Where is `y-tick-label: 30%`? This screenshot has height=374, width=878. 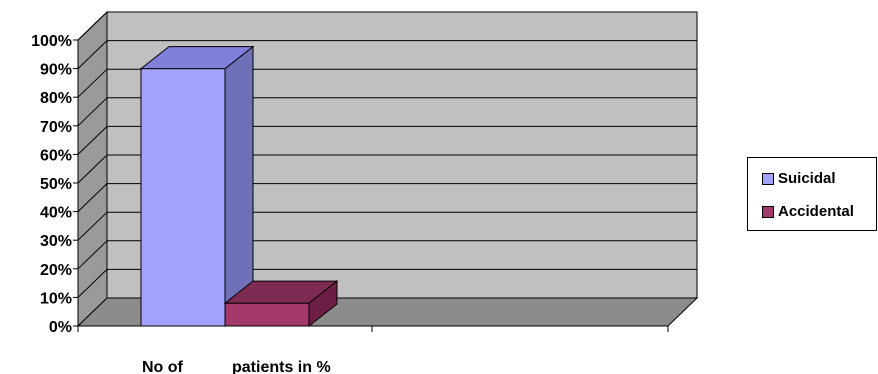 y-tick-label: 30% is located at coordinates (56, 241).